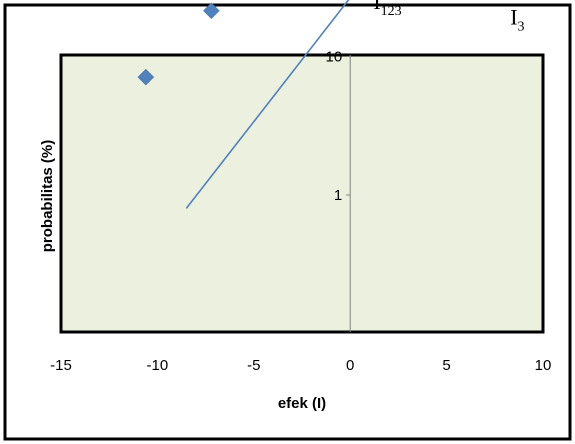 This screenshot has height=444, width=575. I want to click on x-tick-label: -5, so click(253, 365).